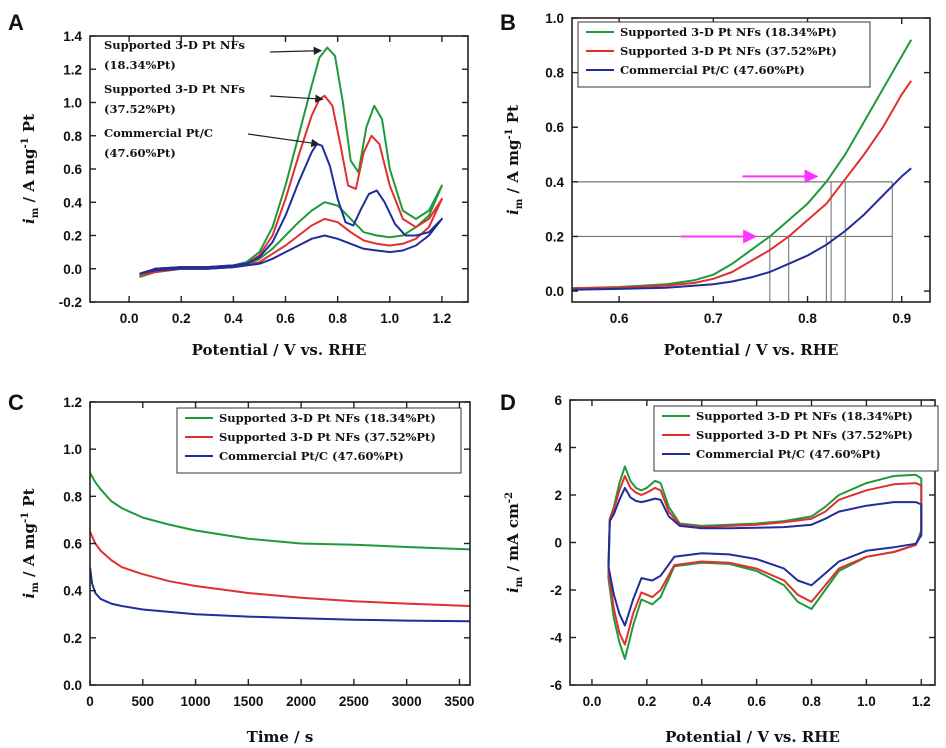  I want to click on panel-a-ytick-label-1: 0.0, so click(72, 269).